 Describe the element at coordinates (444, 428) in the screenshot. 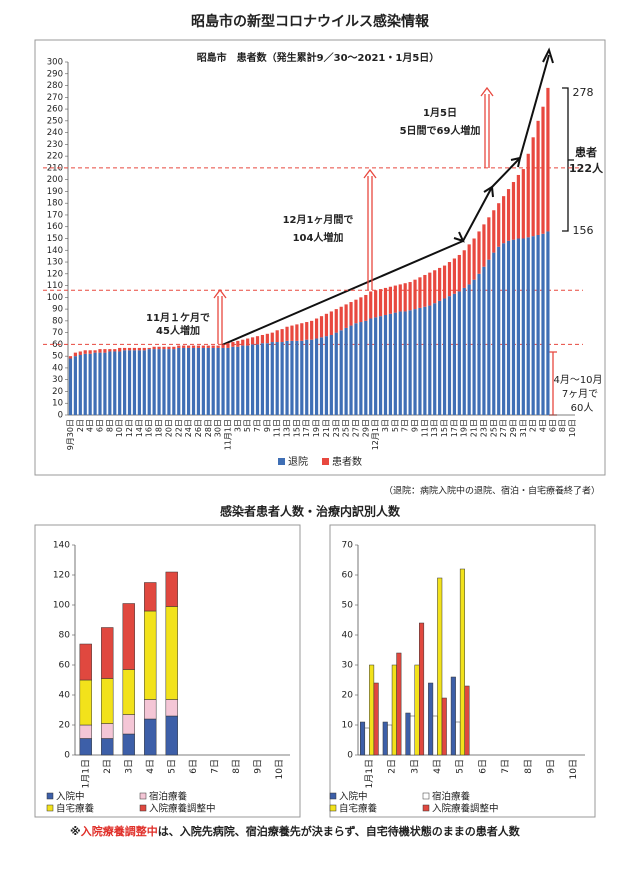

I see `x-tick-label: 15日` at that location.